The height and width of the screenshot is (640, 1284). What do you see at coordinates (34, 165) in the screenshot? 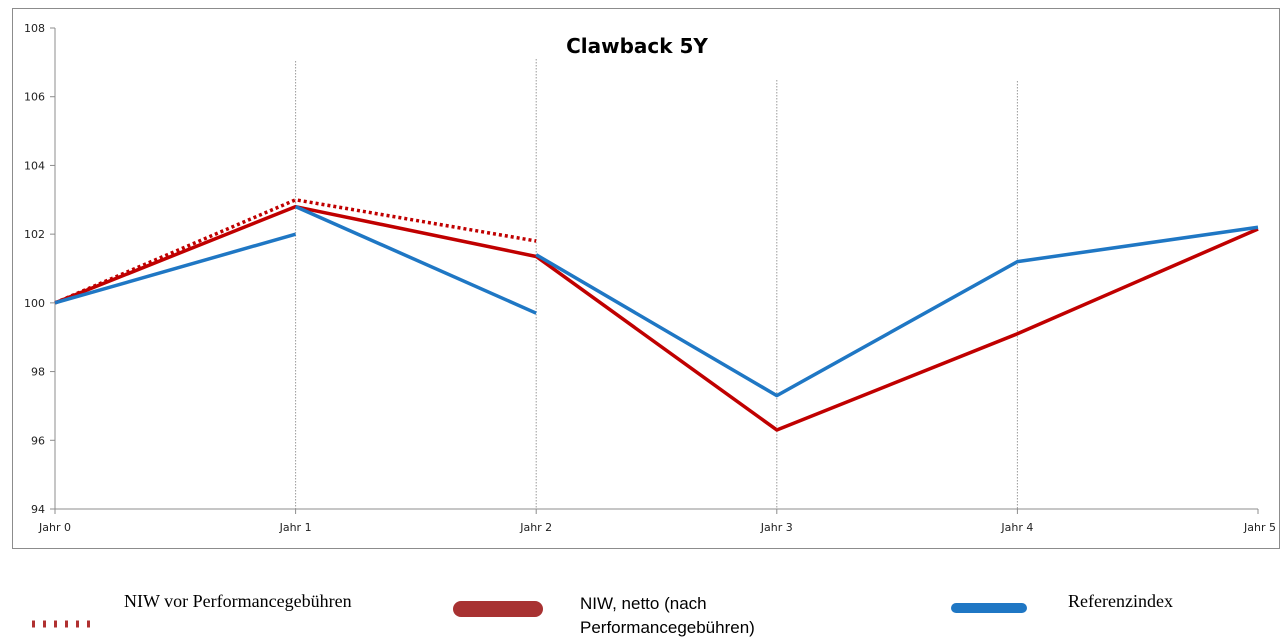
I see `y-tick-label: 104` at bounding box center [34, 165].